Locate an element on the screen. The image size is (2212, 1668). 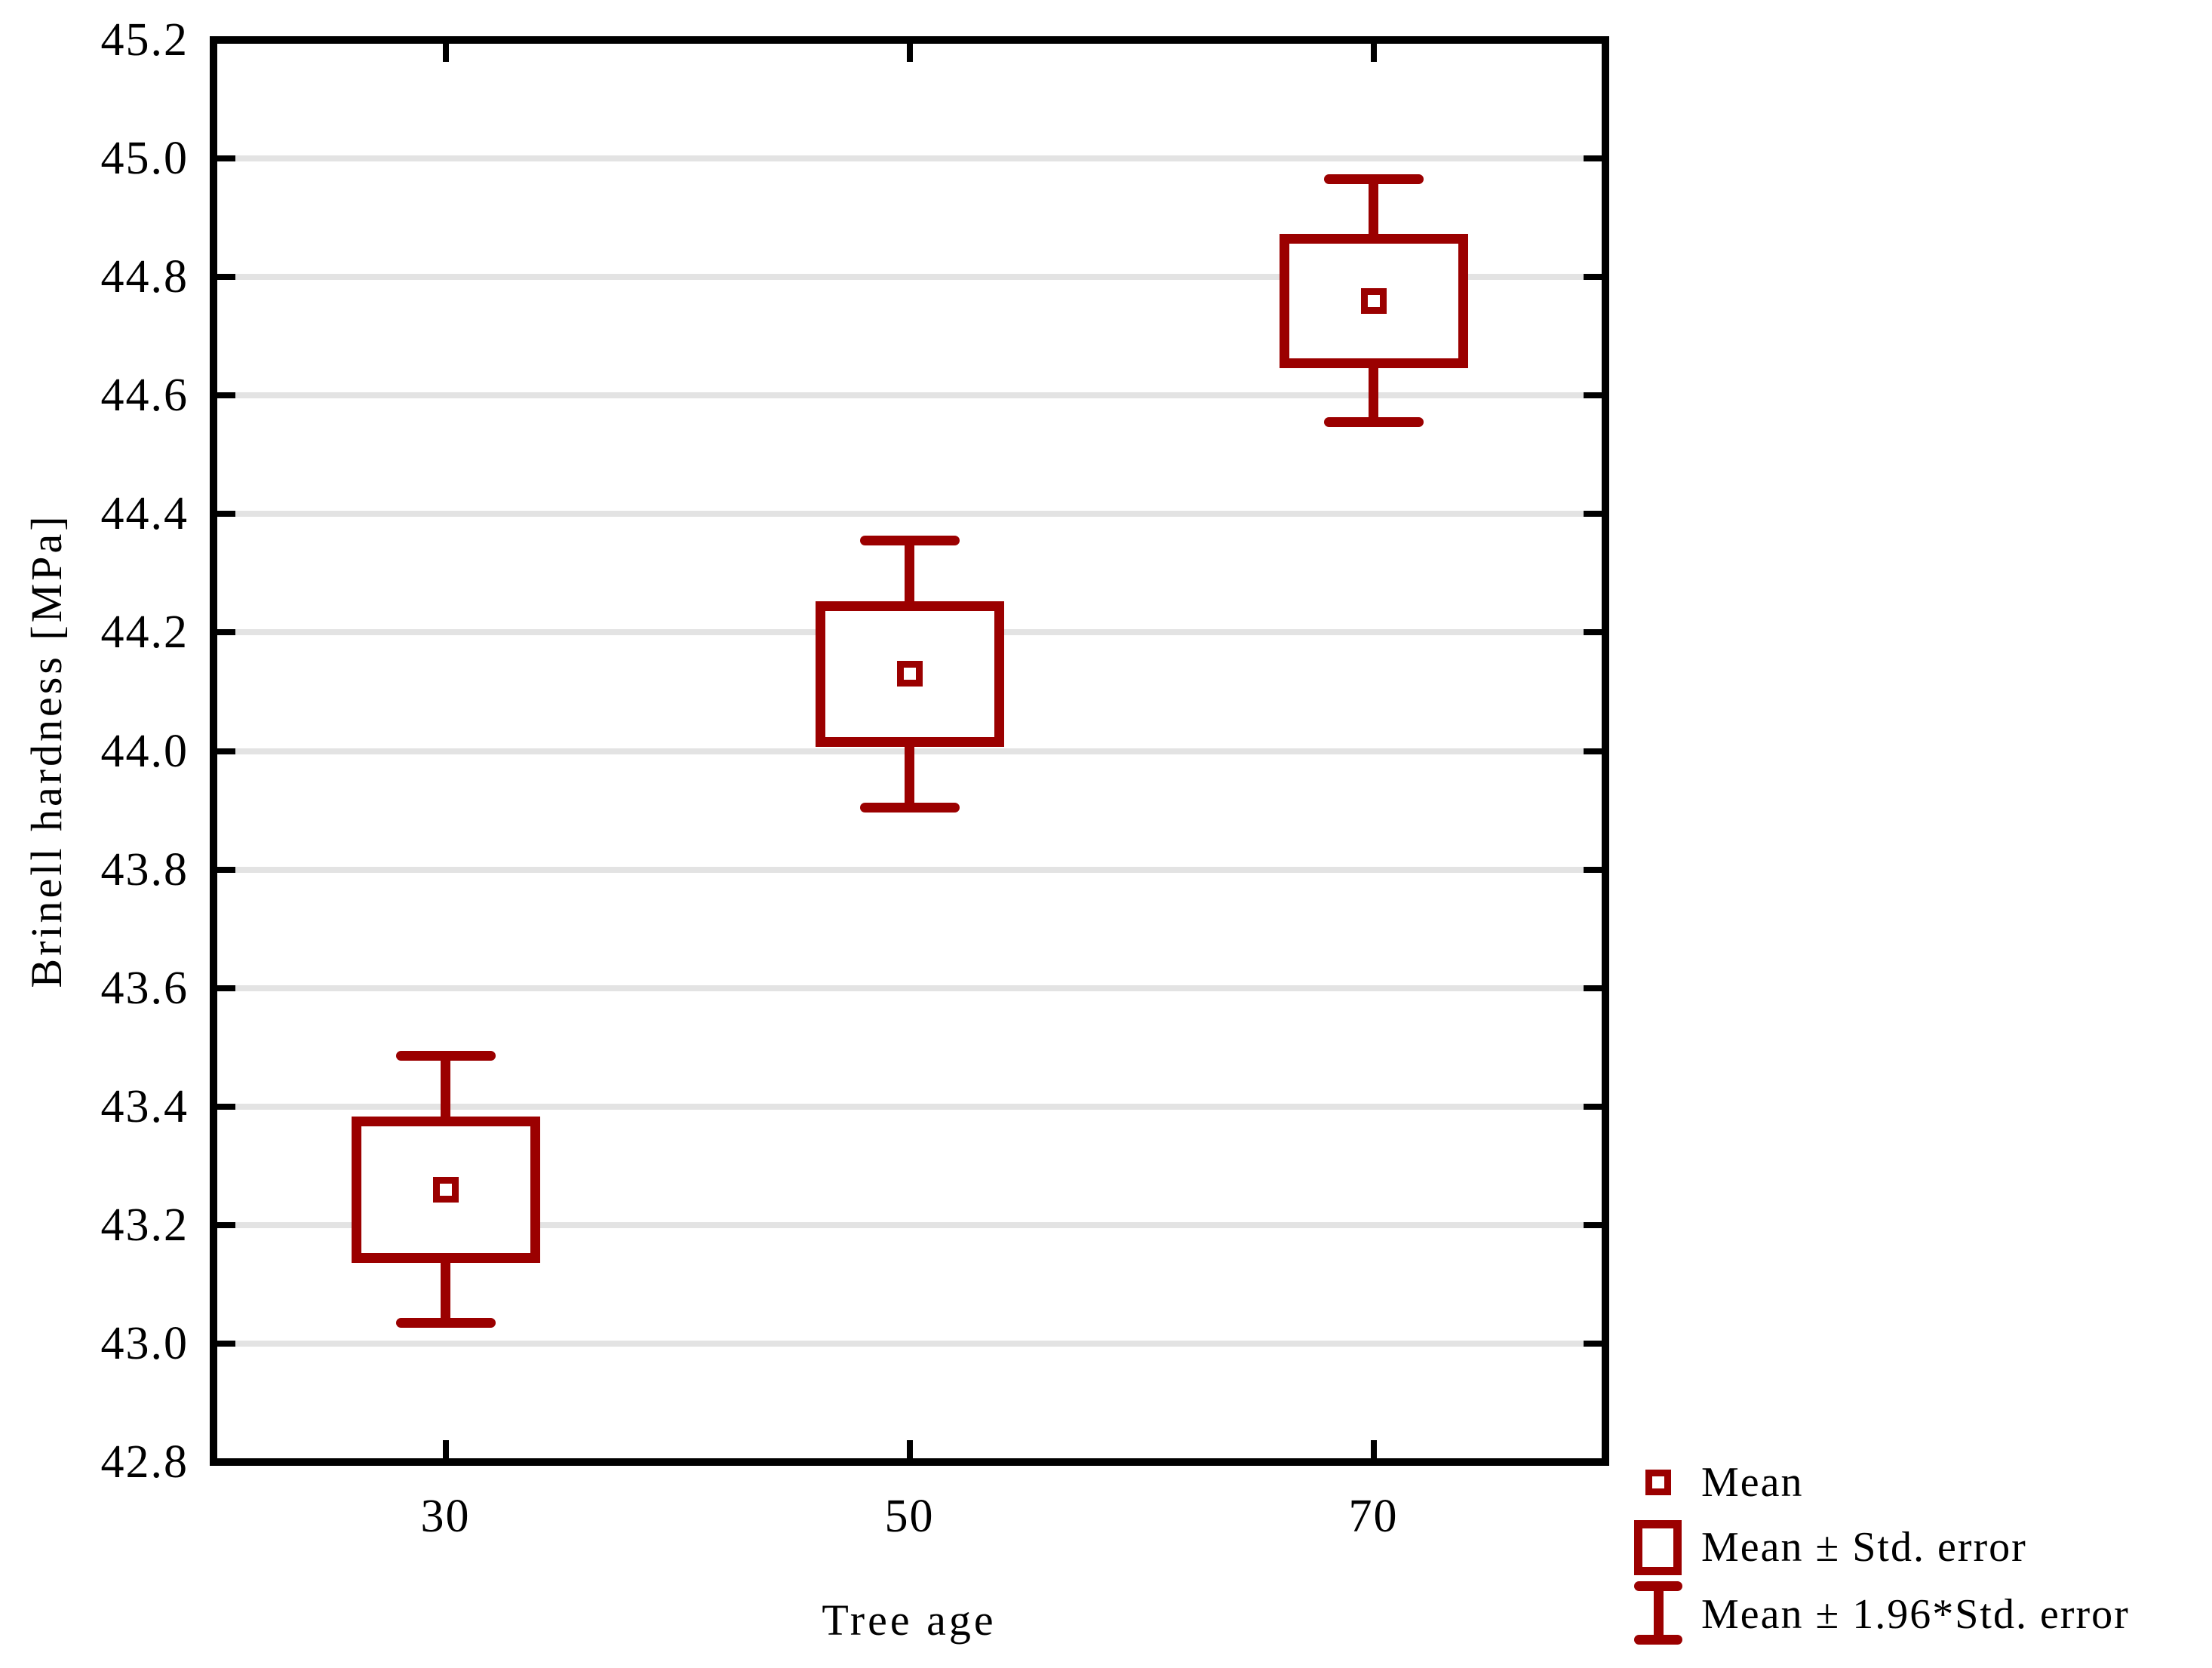
y-tick-label: 43.2 is located at coordinates (144, 1225).